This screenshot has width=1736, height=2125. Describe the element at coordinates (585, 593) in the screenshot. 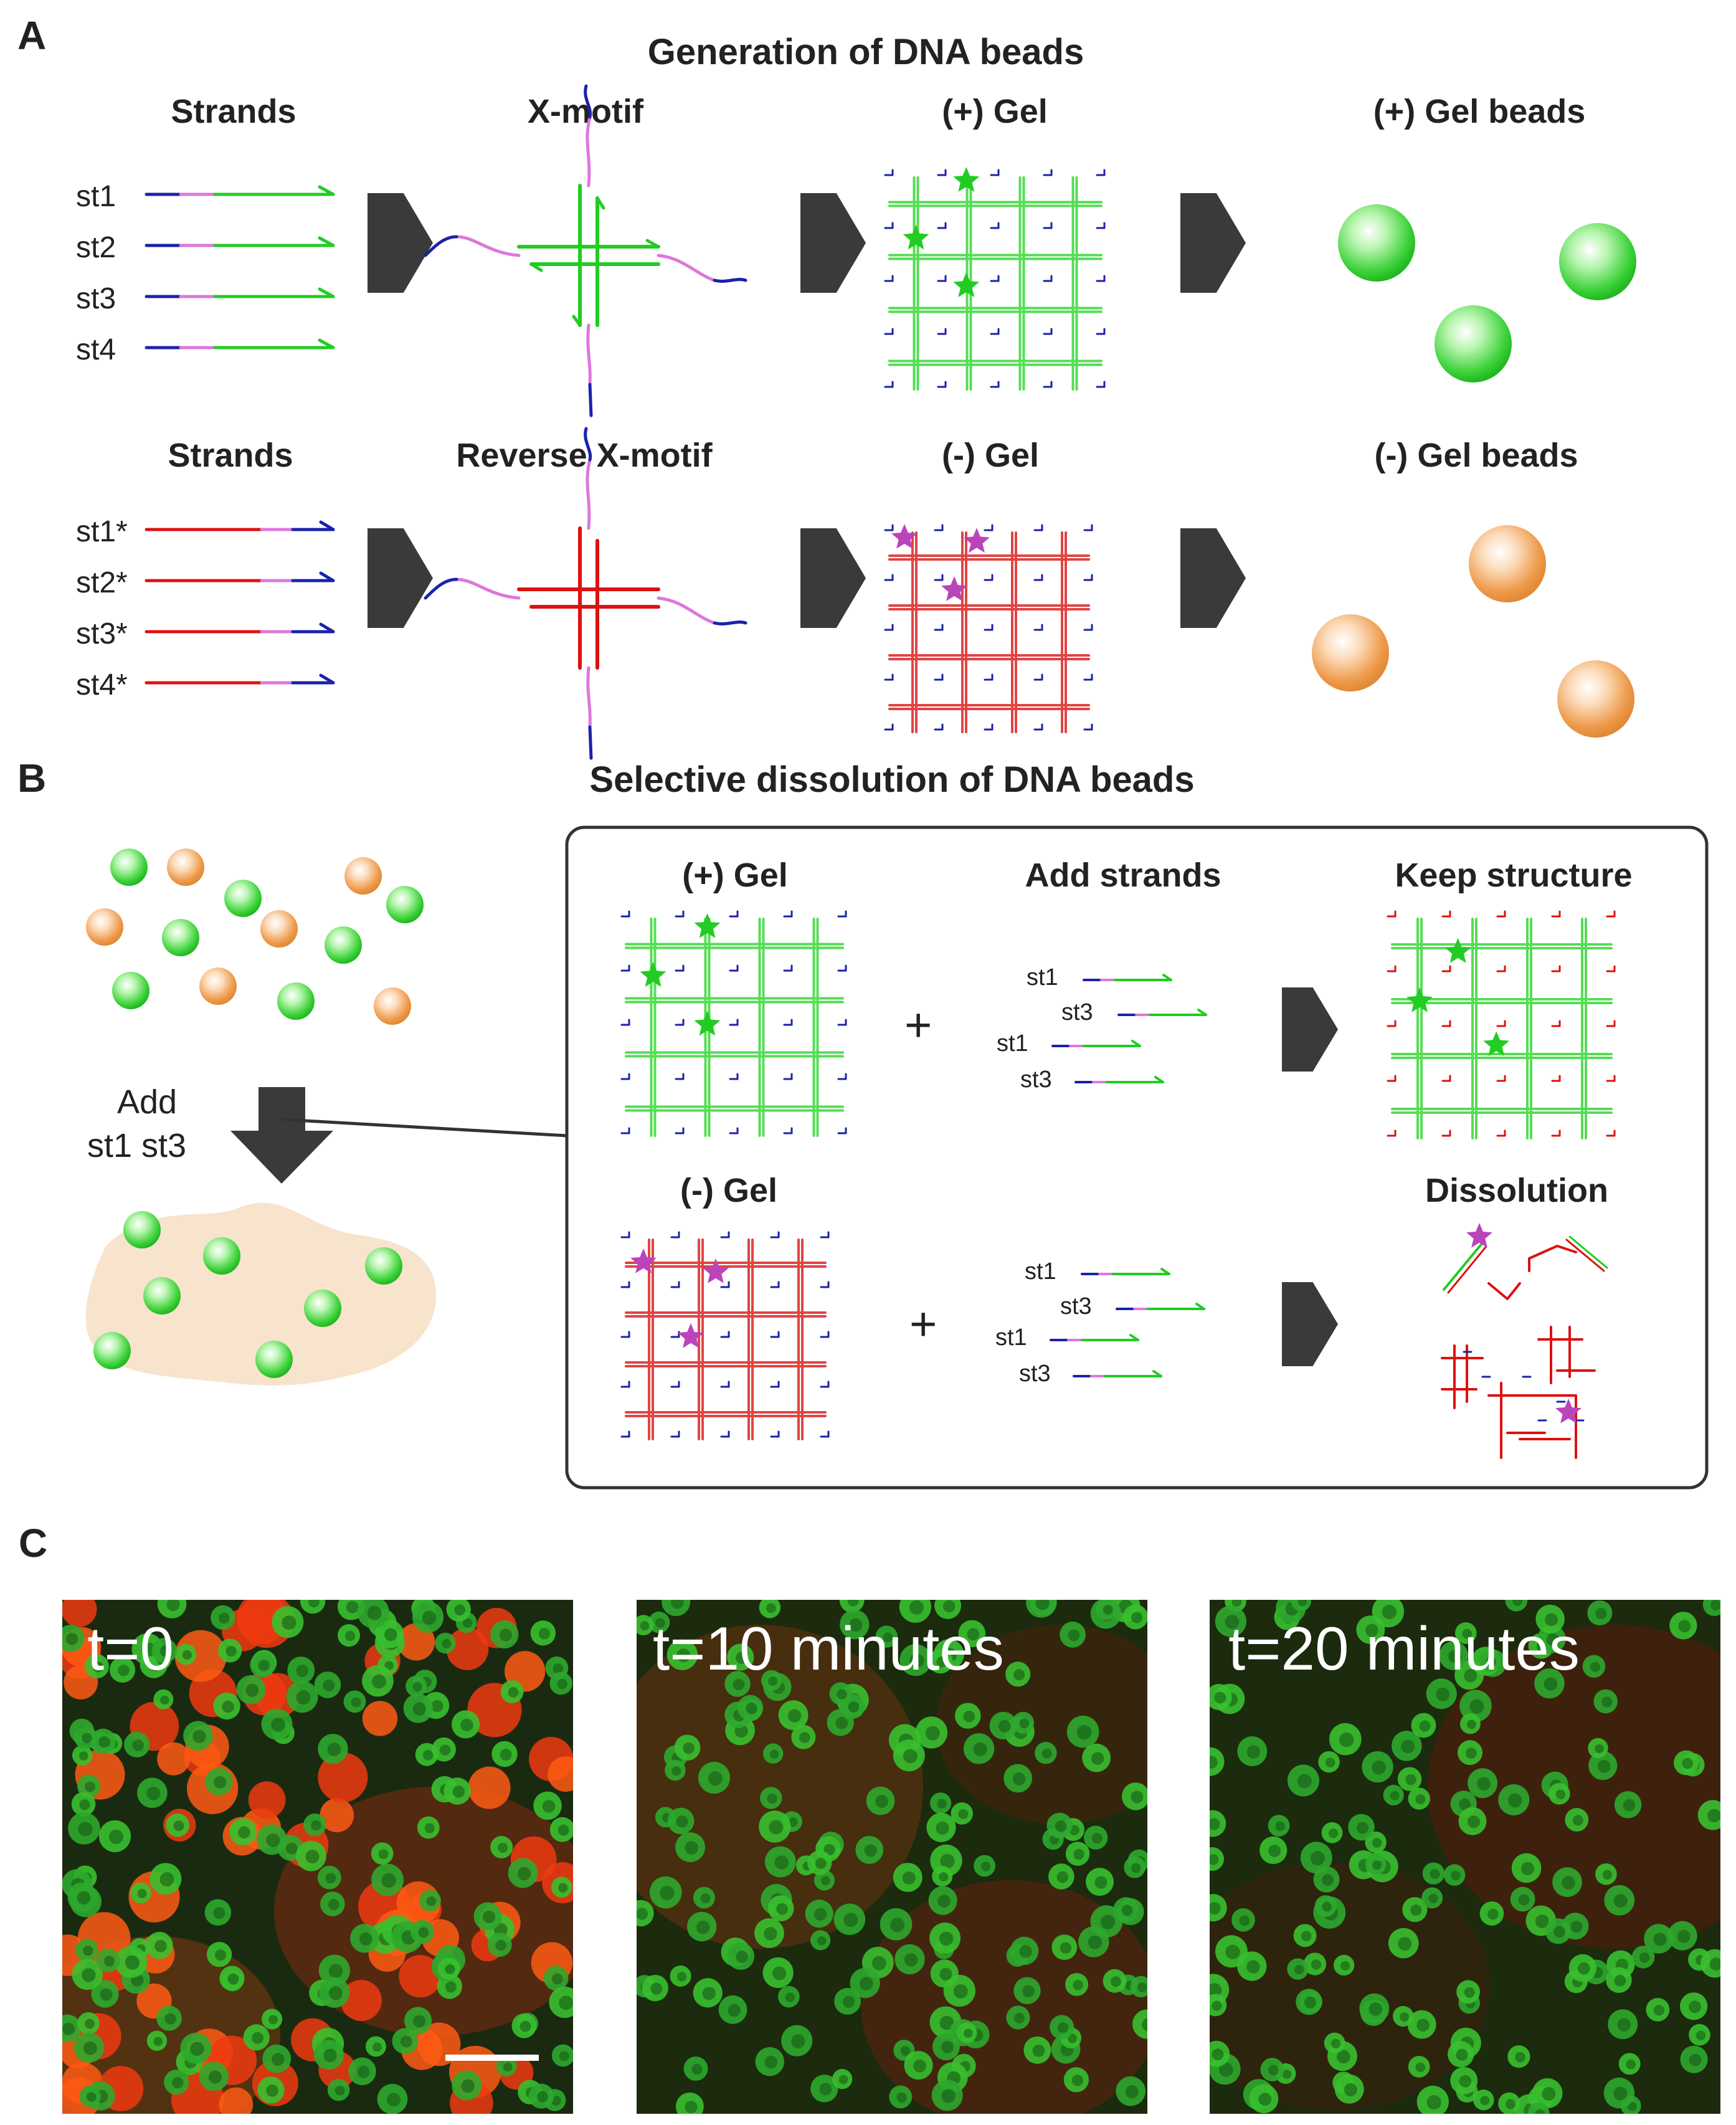

I see `reverse-x-motif-diagram` at that location.